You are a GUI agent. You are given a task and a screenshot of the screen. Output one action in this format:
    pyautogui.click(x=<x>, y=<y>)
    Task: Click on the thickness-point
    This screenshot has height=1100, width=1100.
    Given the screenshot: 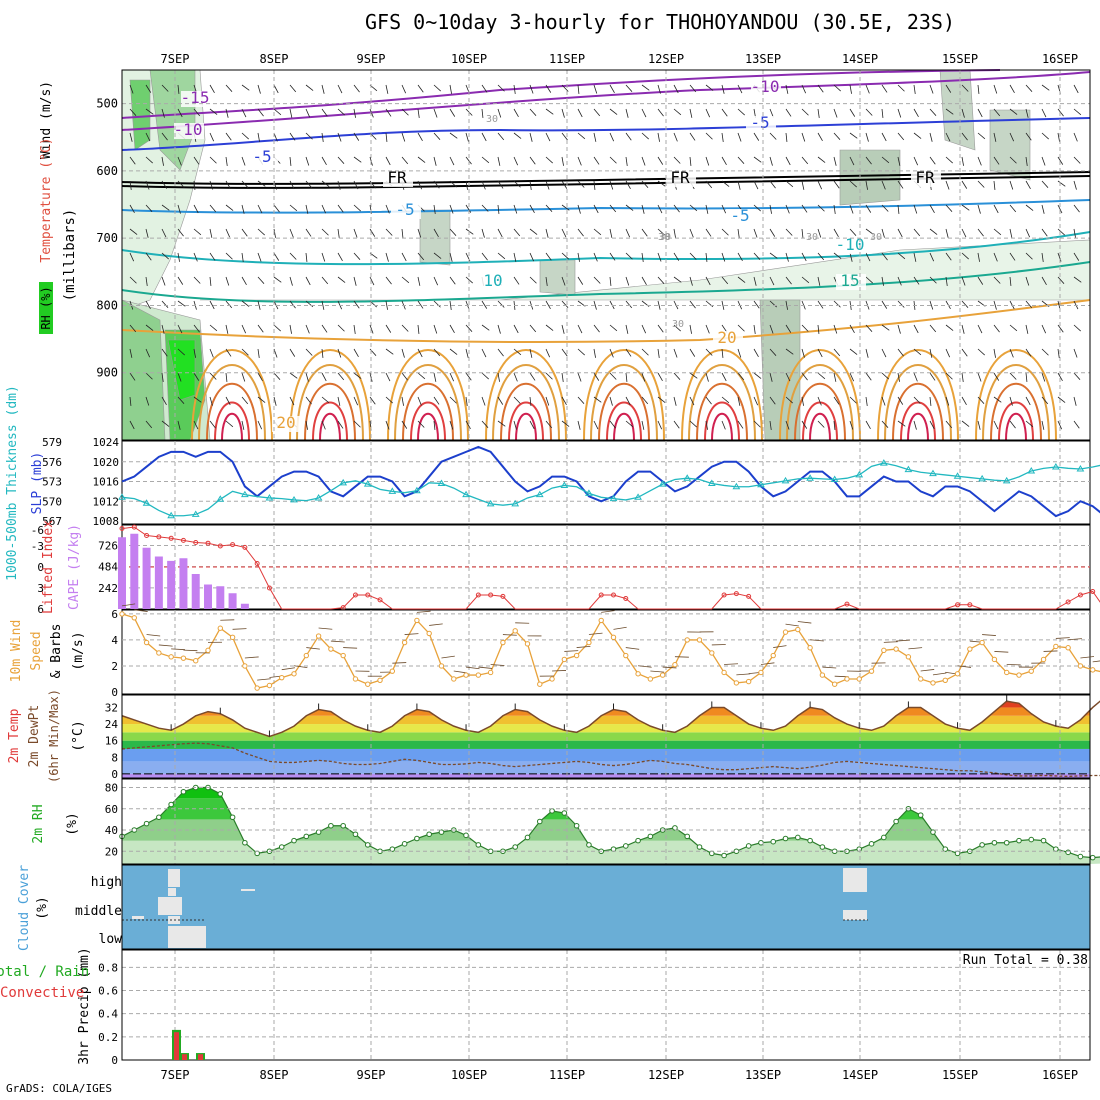 What is the action you would take?
    pyautogui.click(x=490, y=503)
    